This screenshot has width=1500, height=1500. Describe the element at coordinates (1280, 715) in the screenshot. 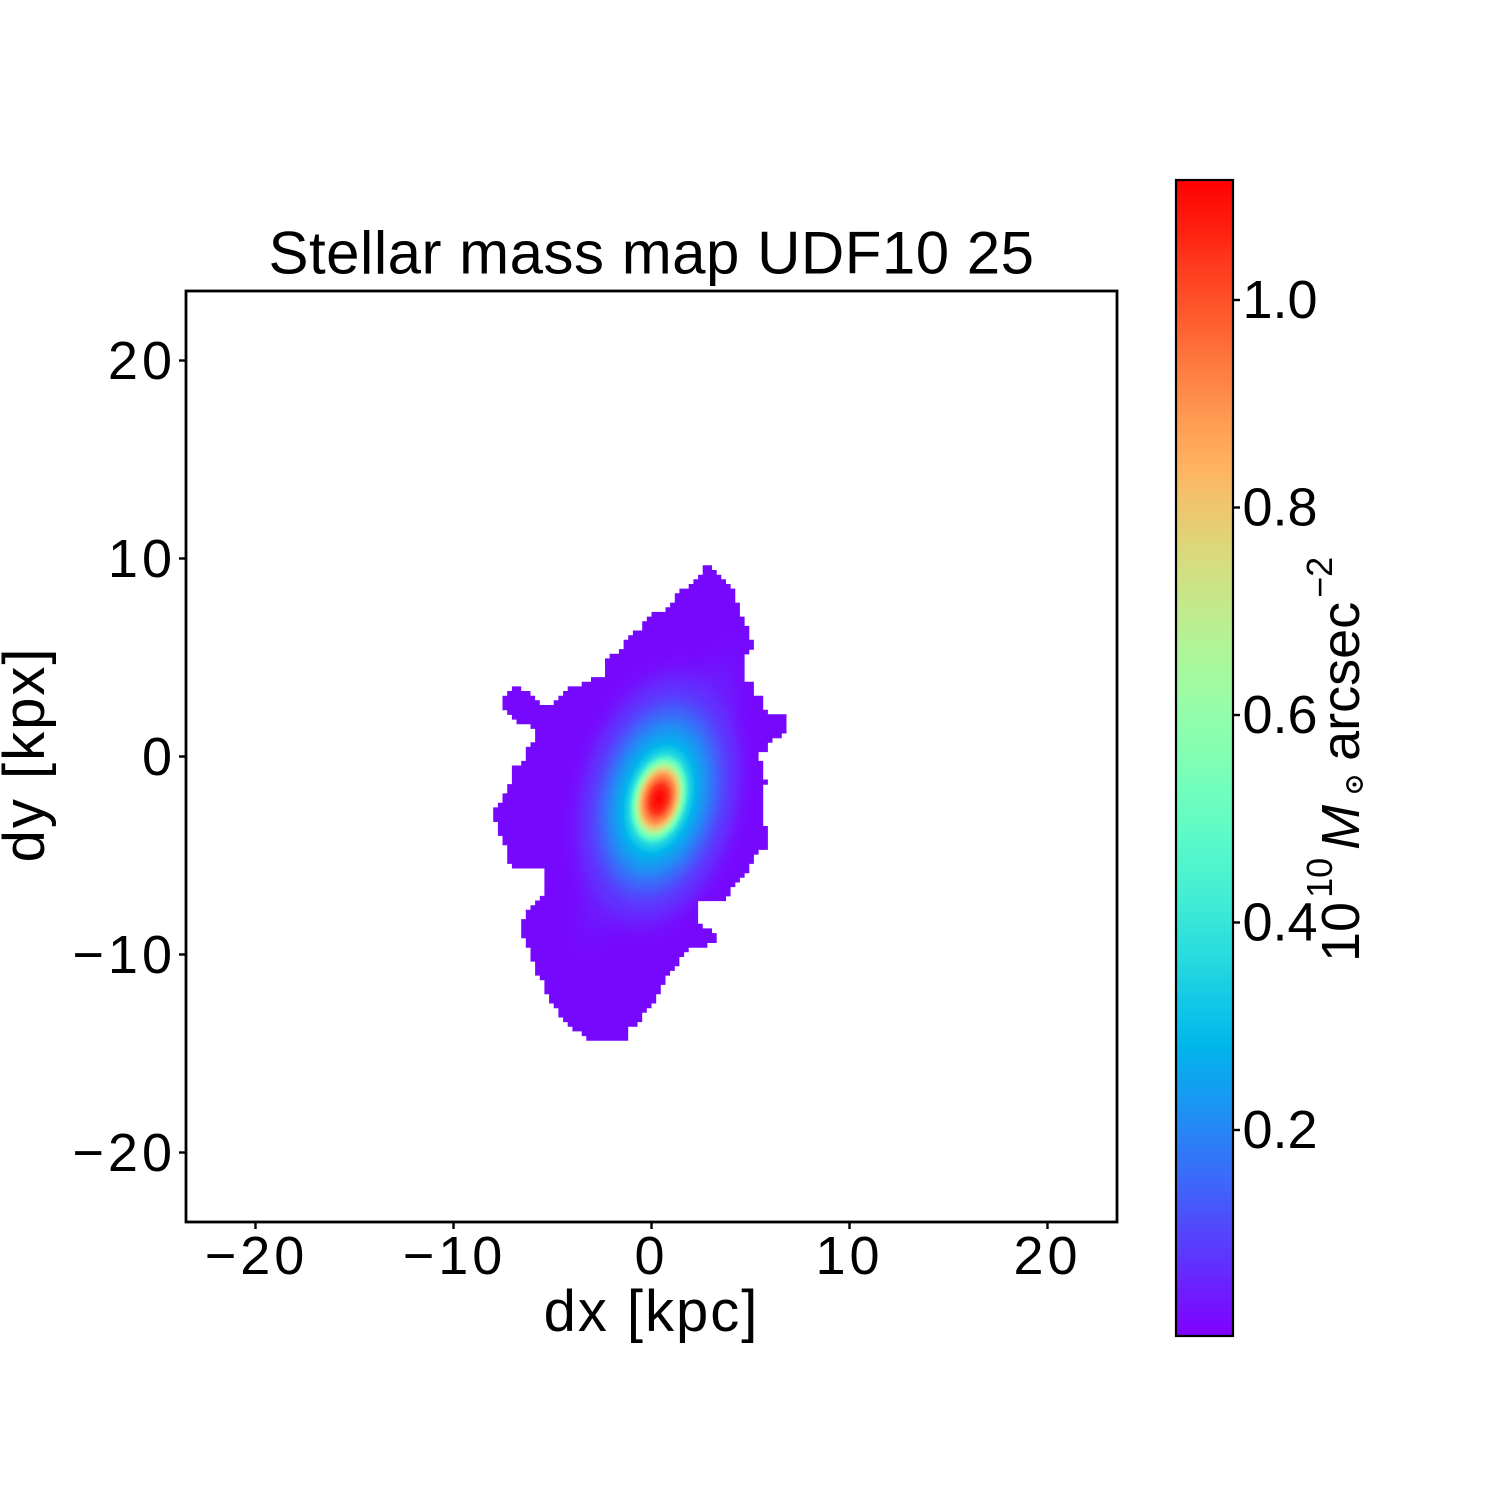

I see `svg-text: 0.6` at that location.